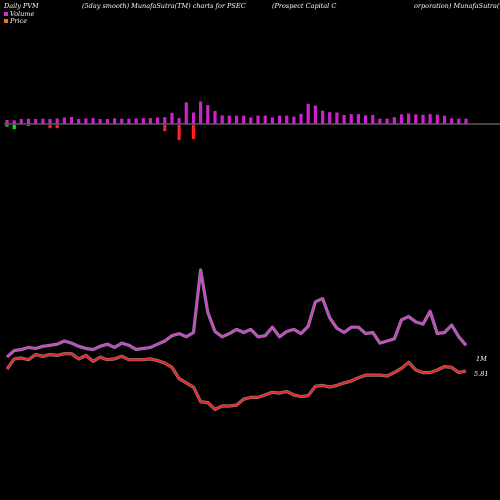 This screenshot has width=500, height=500. Describe the element at coordinates (457, 6) in the screenshot. I see `header-right: orporation) MunafaSutra(TM)` at that location.